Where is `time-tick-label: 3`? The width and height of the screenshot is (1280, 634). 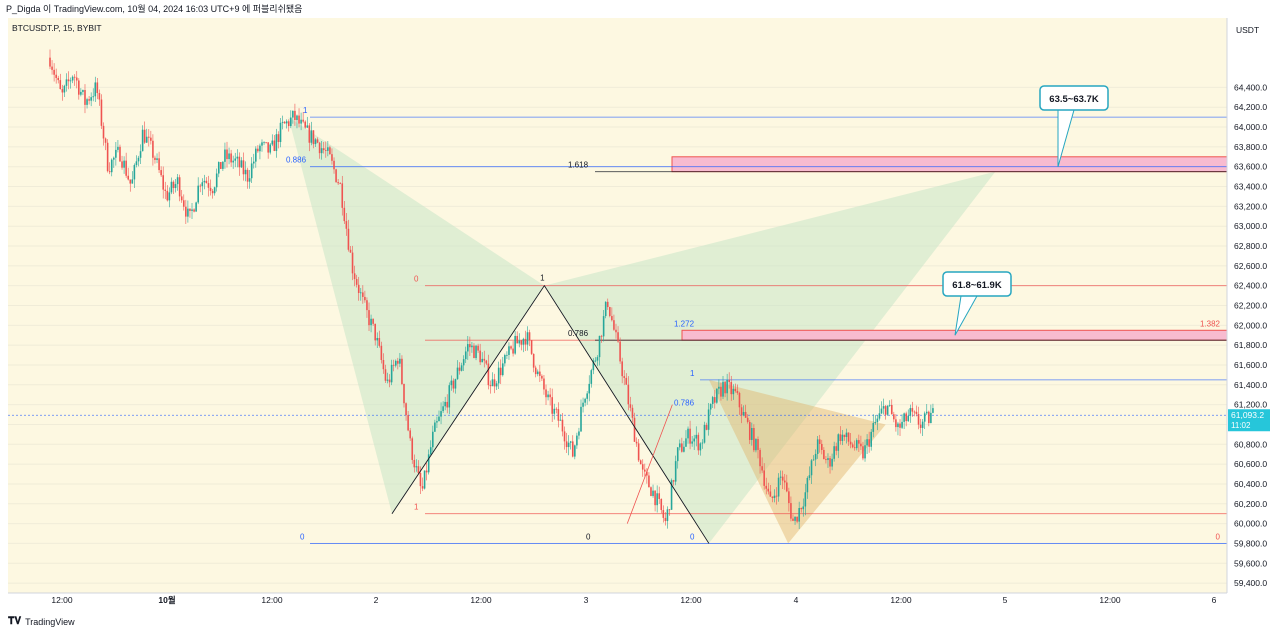
time-tick-label: 3 is located at coordinates (586, 600).